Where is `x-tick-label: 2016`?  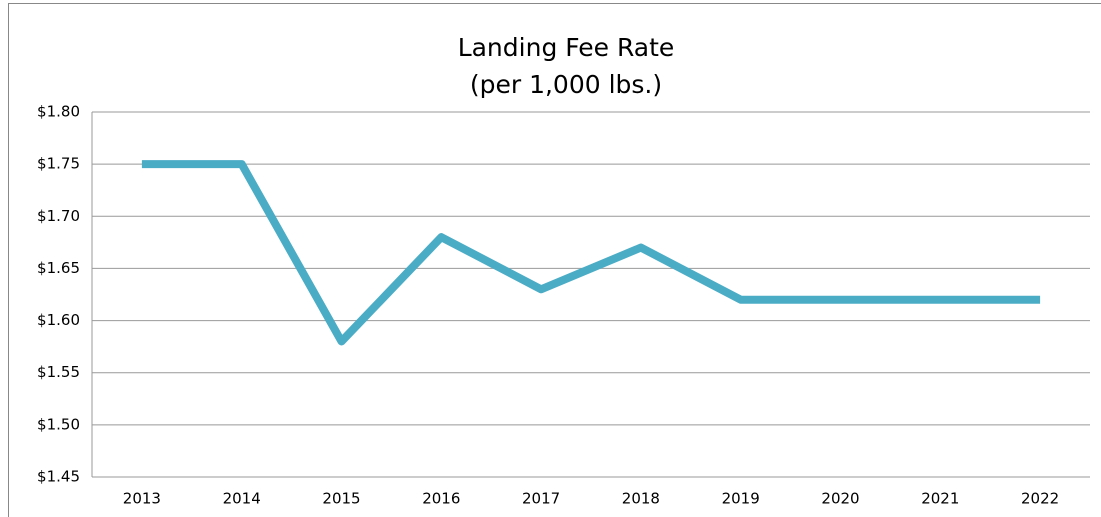
x-tick-label: 2016 is located at coordinates (441, 499).